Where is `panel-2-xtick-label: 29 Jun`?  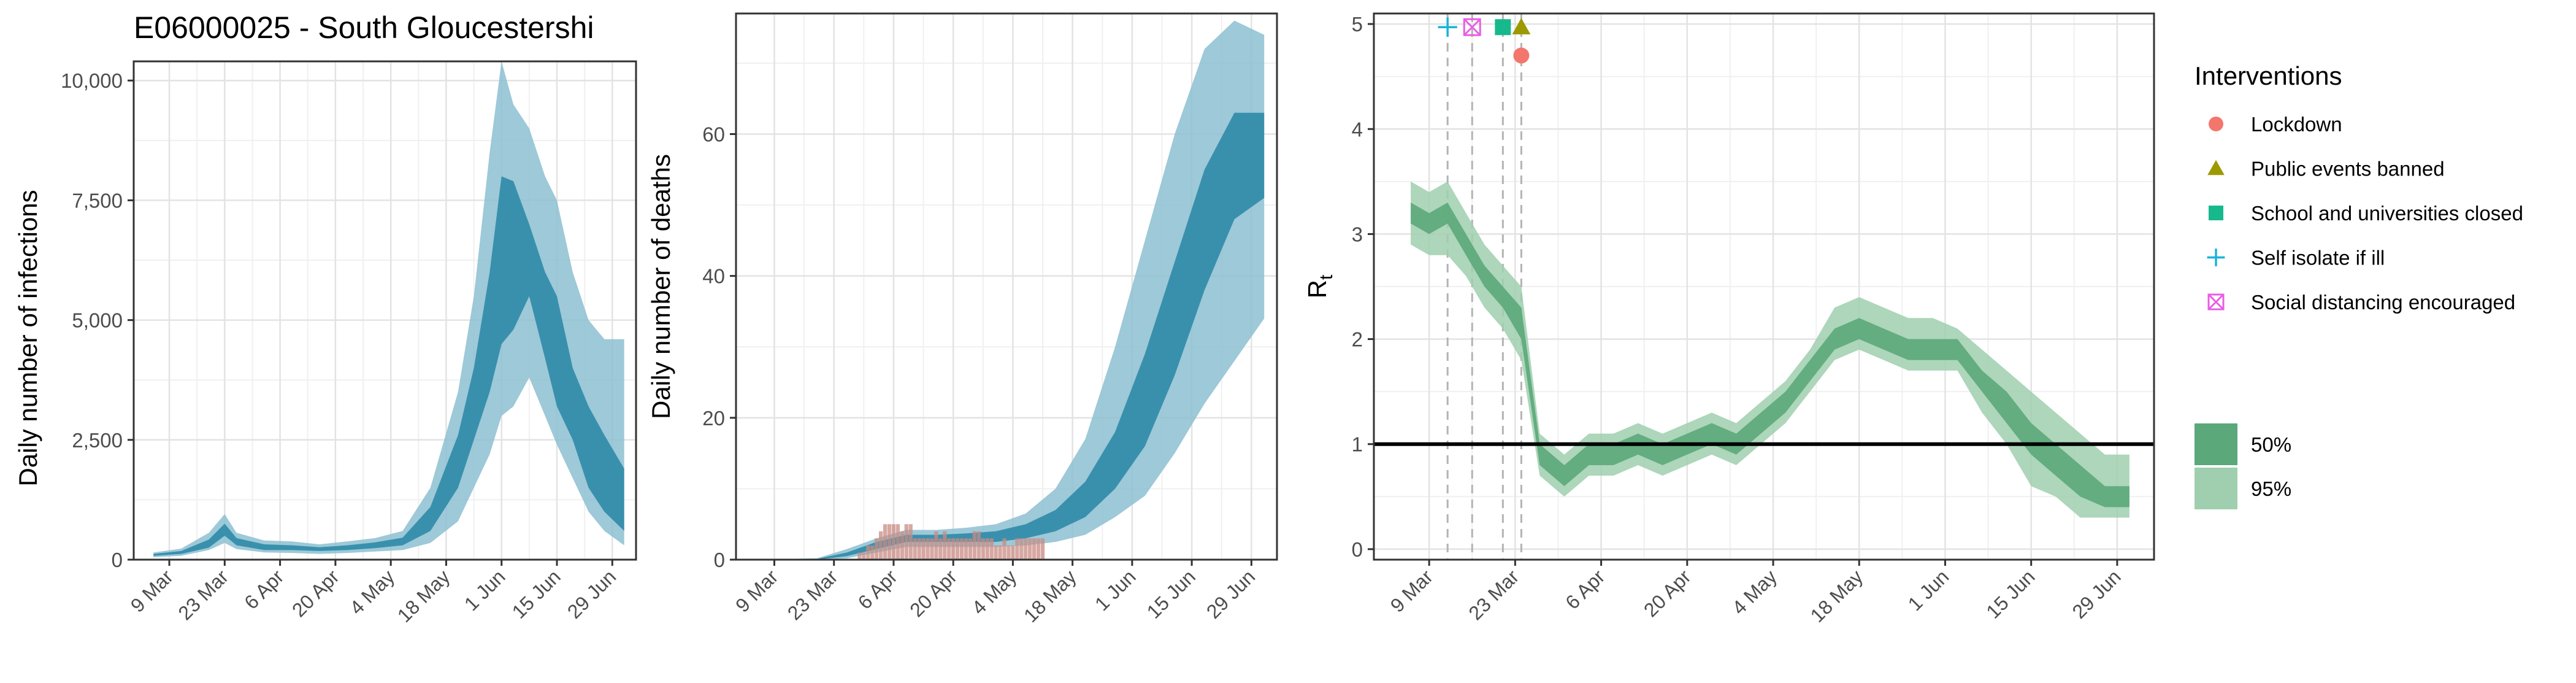 panel-2-xtick-label: 29 Jun is located at coordinates (1230, 593).